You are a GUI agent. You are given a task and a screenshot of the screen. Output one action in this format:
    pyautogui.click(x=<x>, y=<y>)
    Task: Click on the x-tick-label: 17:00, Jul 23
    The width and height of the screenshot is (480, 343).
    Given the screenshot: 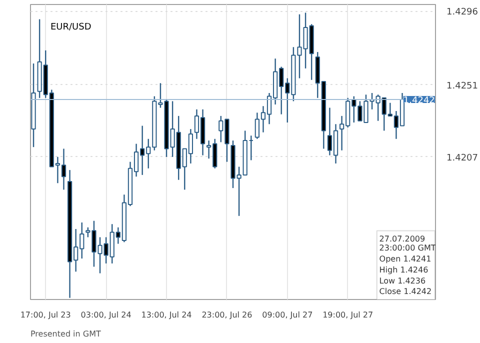 What is the action you would take?
    pyautogui.click(x=45, y=315)
    